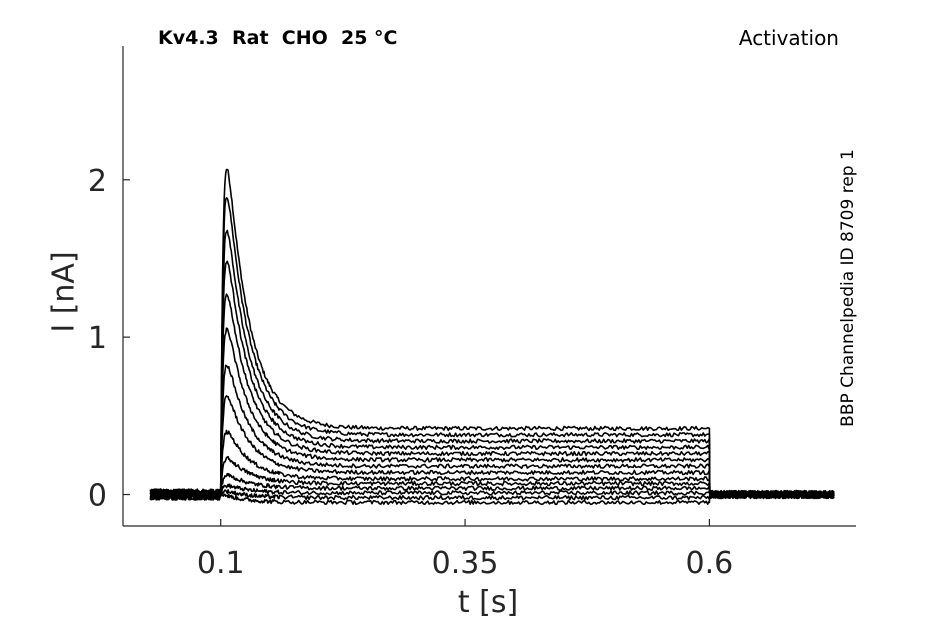 The height and width of the screenshot is (624, 945). I want to click on y-axis-label: I [nA], so click(64, 292).